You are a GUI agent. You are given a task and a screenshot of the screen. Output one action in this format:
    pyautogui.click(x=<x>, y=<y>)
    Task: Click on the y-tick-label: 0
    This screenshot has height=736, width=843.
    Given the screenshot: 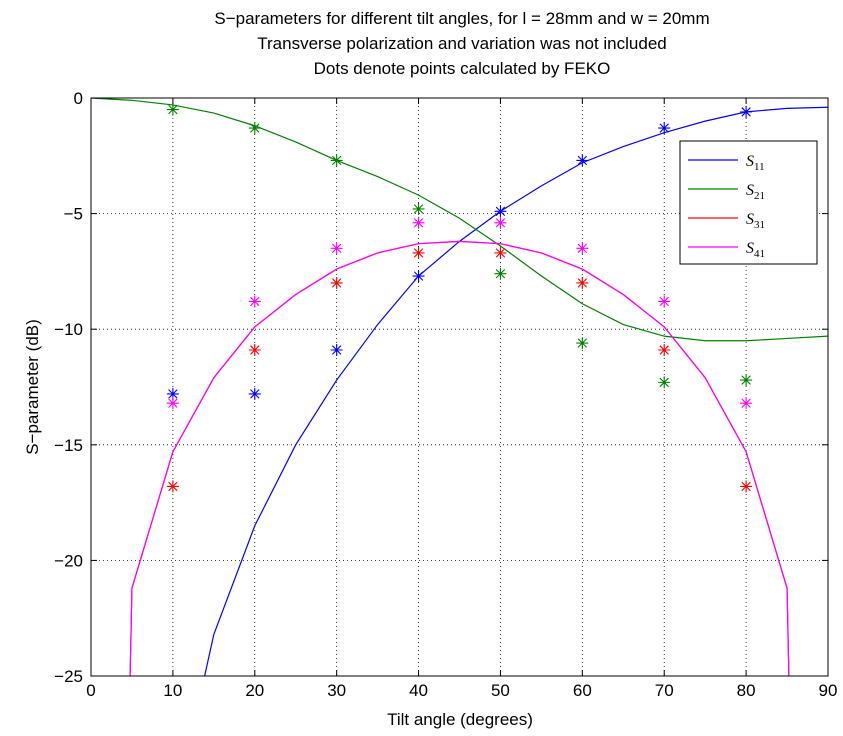 What is the action you would take?
    pyautogui.click(x=78, y=98)
    